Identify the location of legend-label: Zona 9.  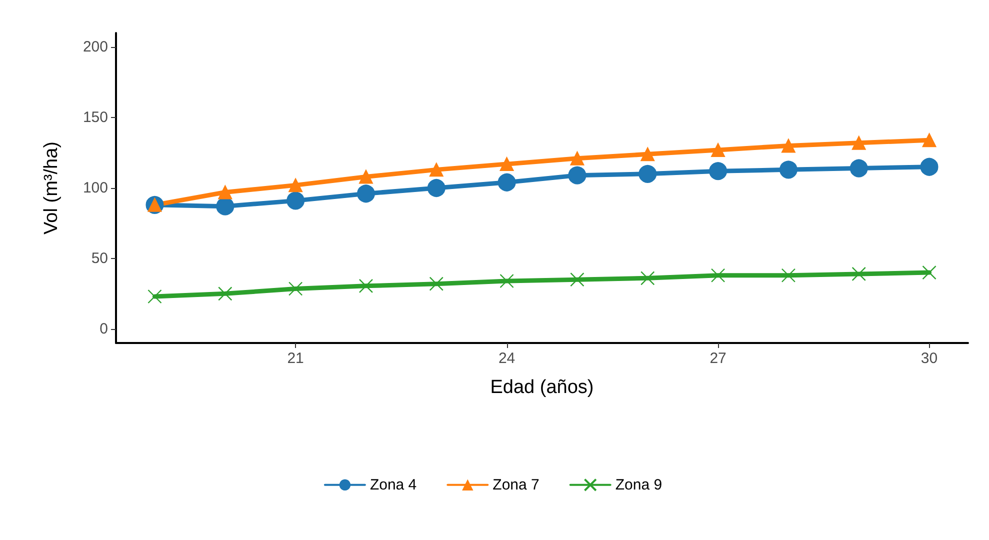
(638, 485).